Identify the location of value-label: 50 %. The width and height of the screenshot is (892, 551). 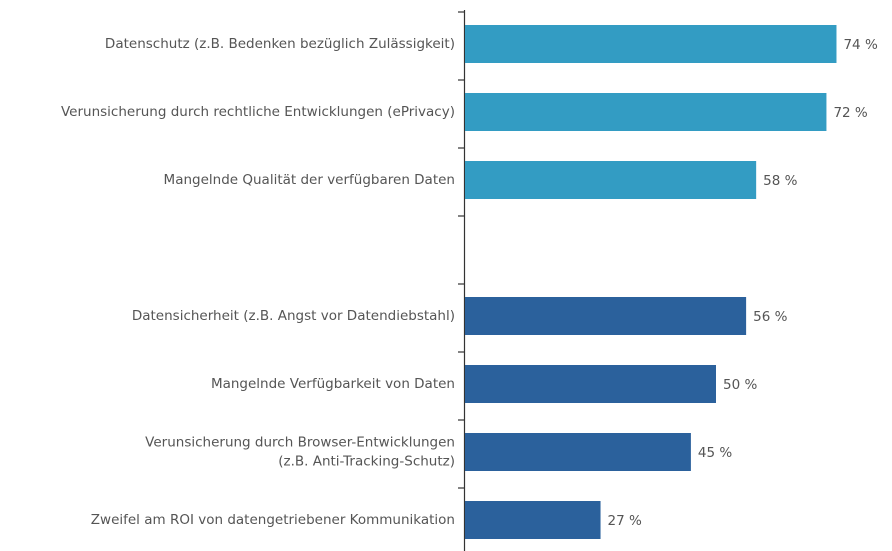
(740, 385).